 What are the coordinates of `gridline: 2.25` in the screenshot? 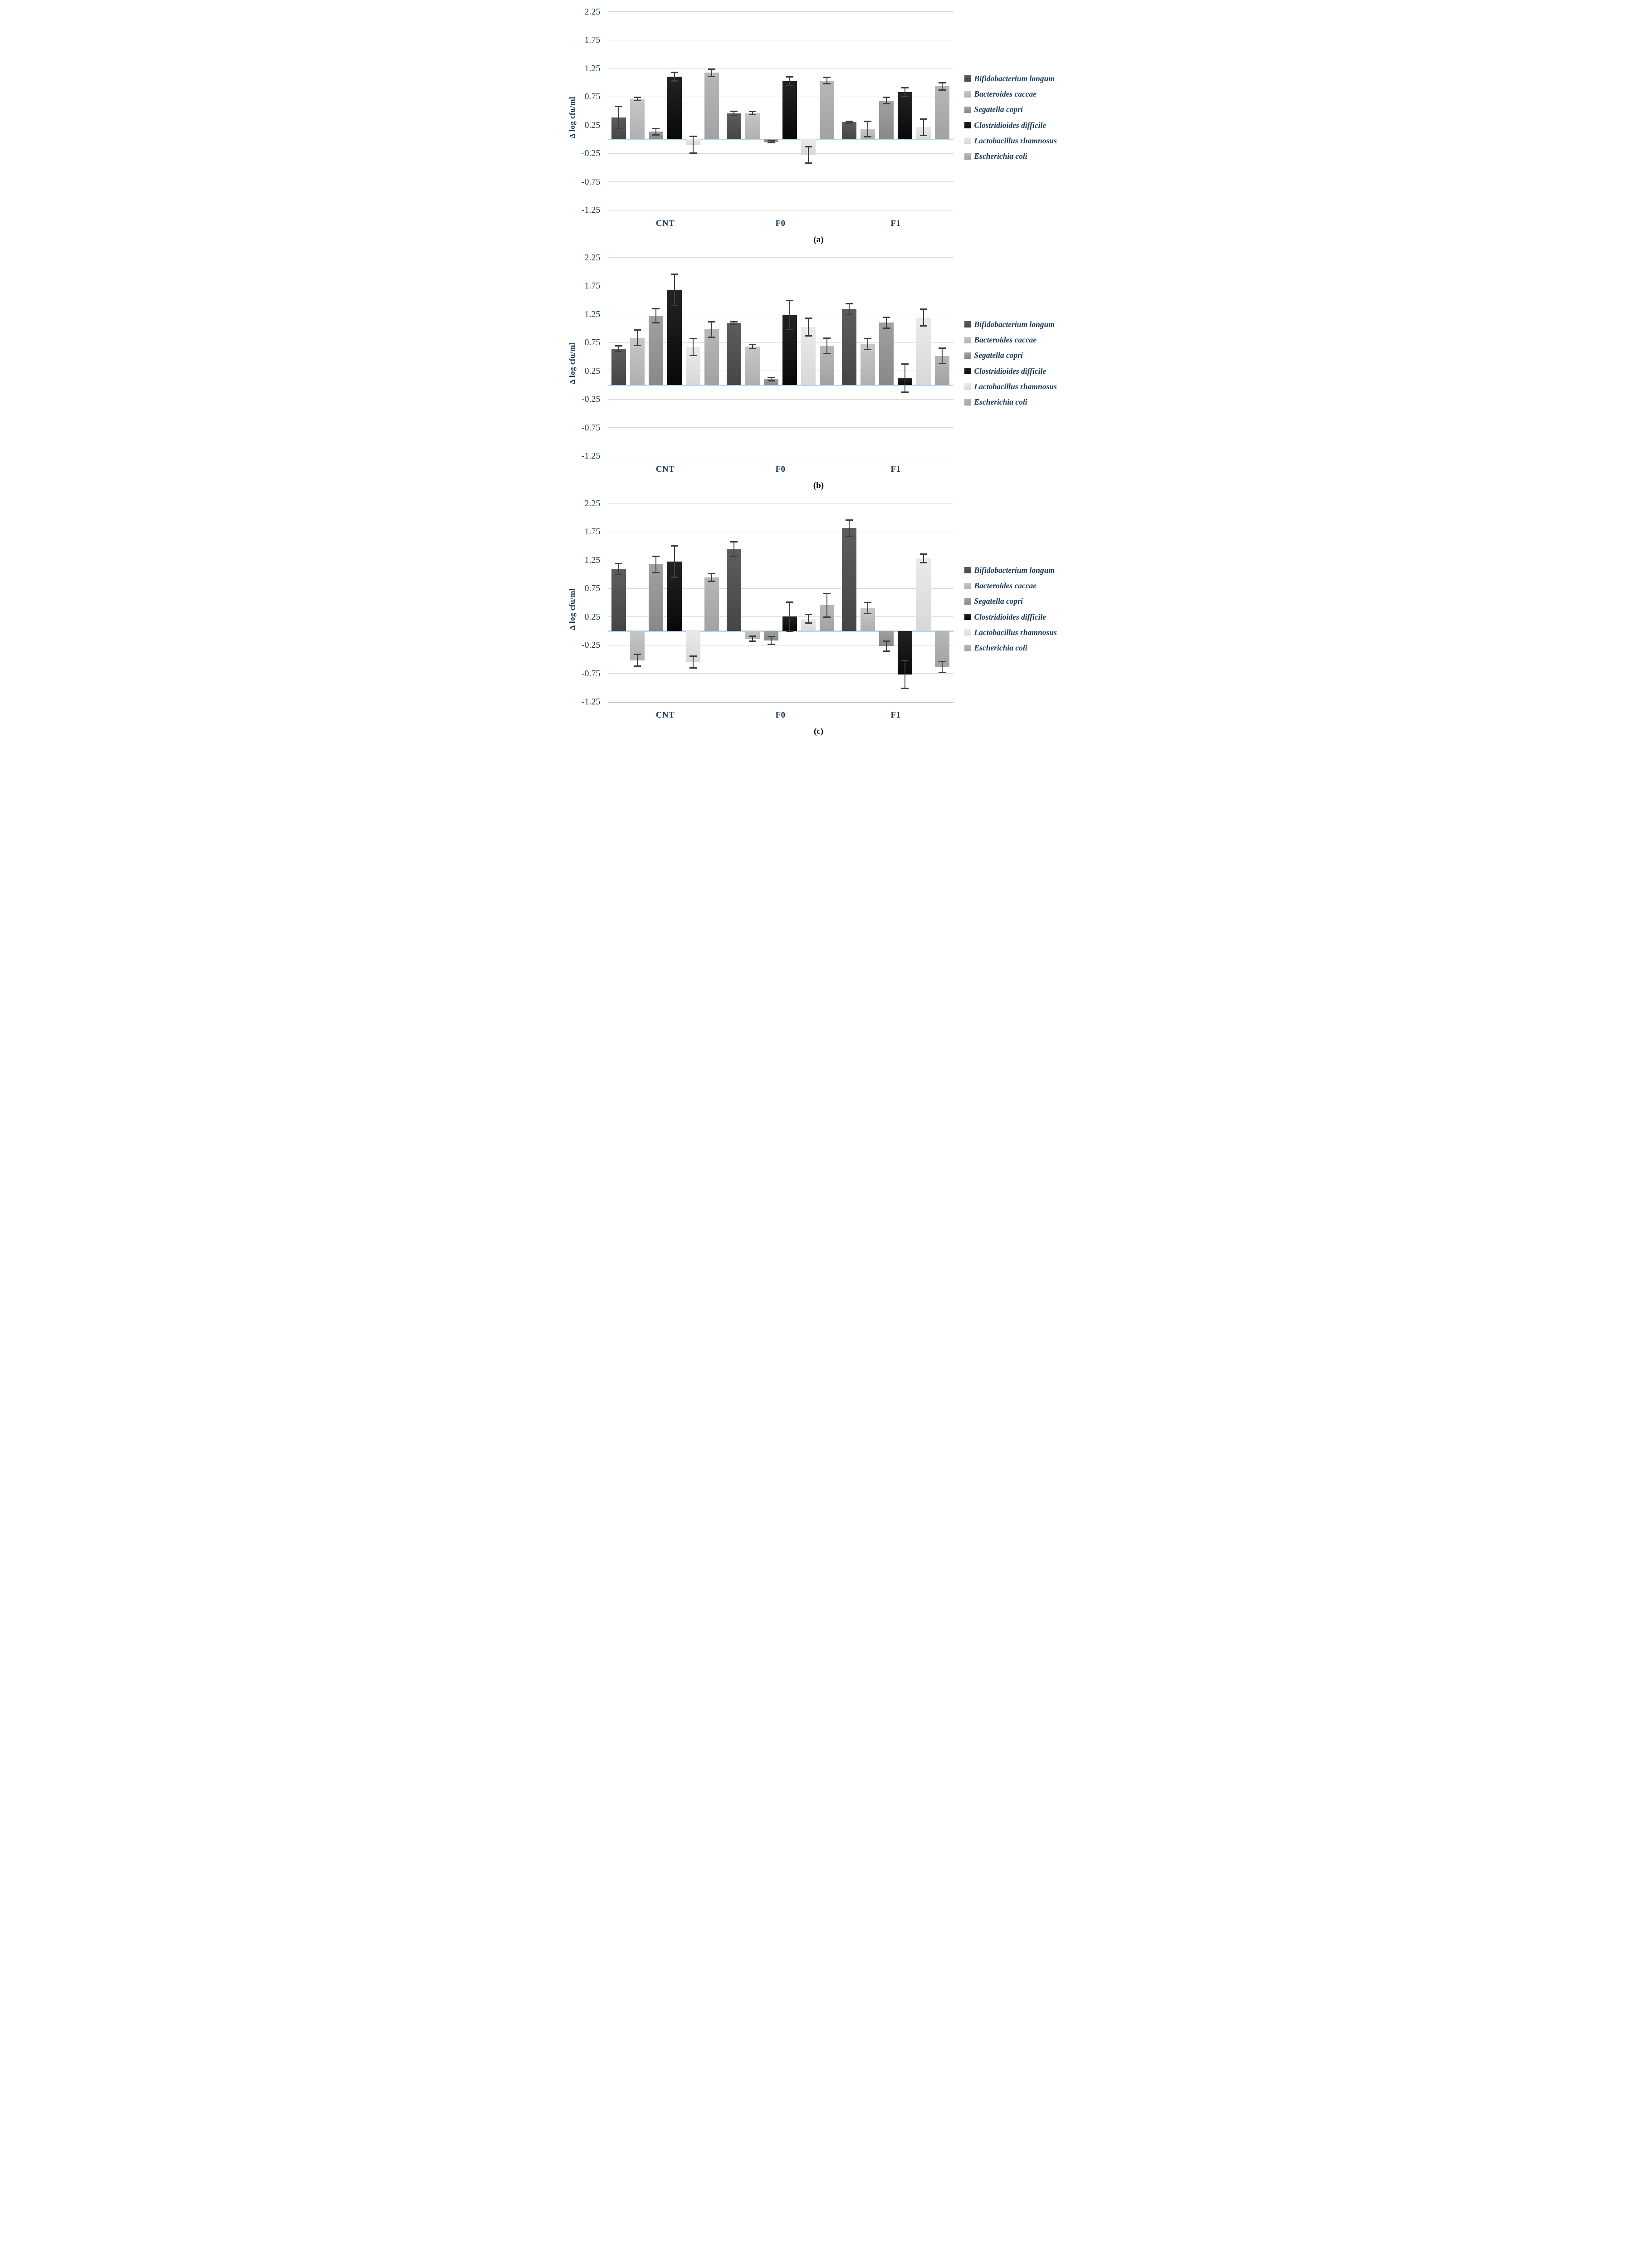 It's located at (769, 257).